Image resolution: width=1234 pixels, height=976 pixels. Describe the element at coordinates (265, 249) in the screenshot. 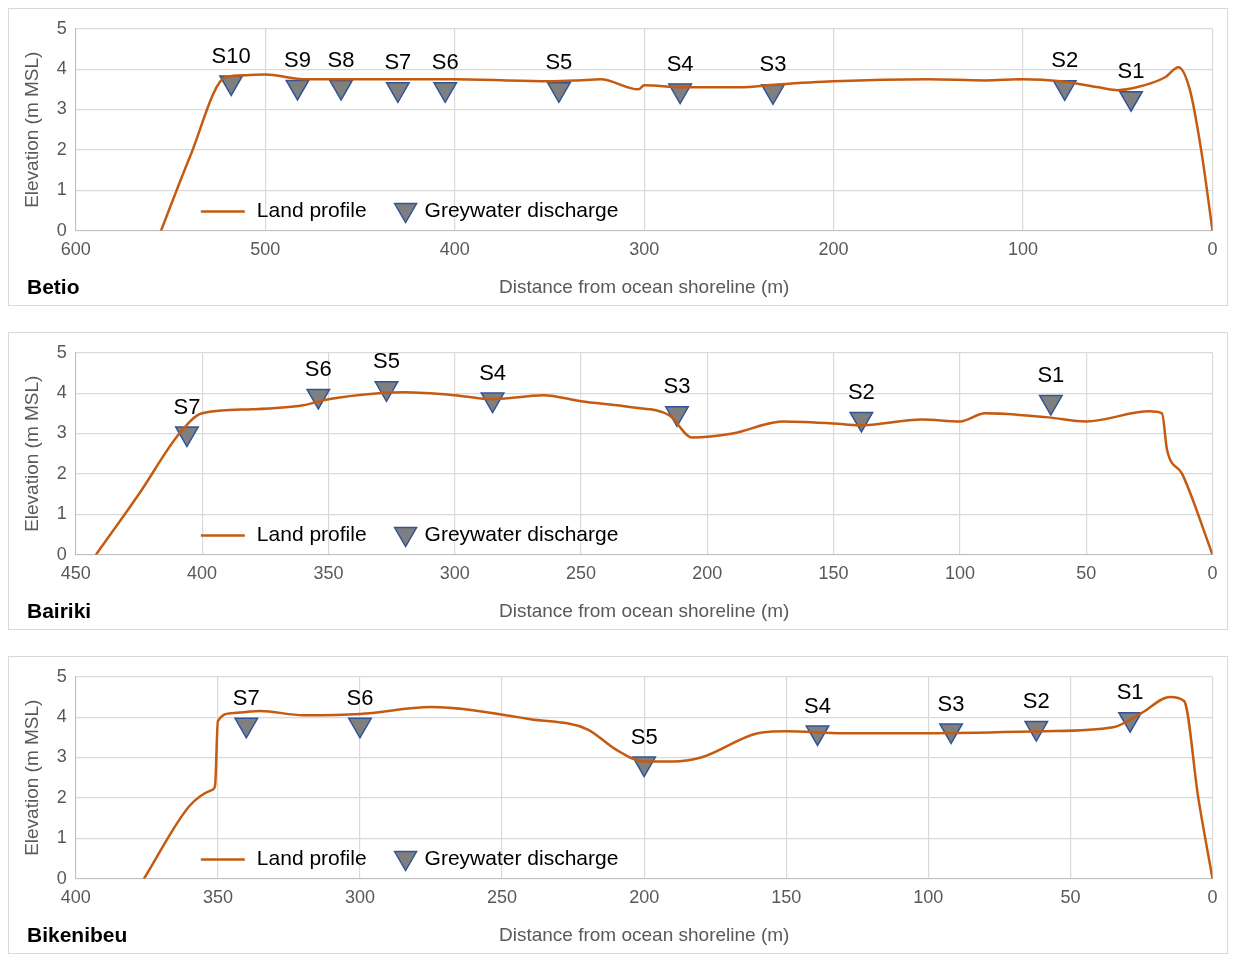

I see `x-tick-label: 500` at that location.